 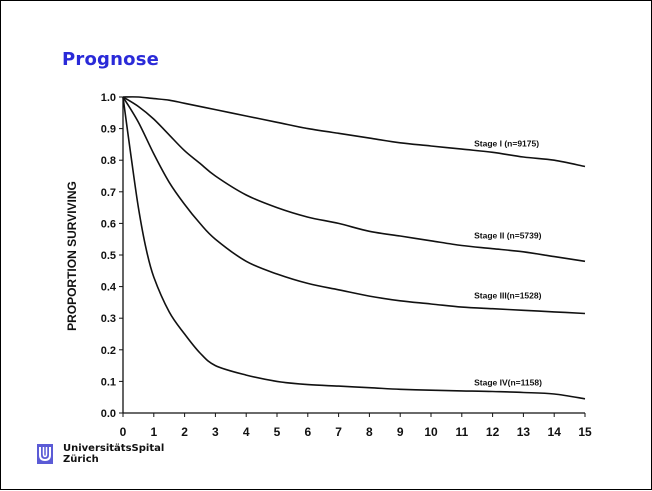 What do you see at coordinates (585, 432) in the screenshot?
I see `x-tick-label: 15` at bounding box center [585, 432].